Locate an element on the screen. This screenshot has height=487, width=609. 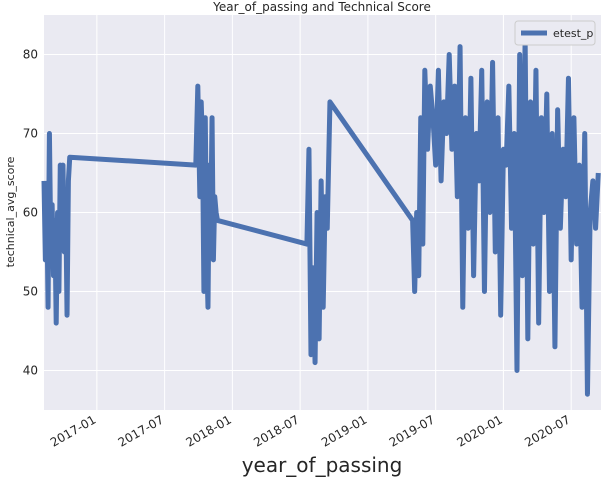
x-tick-label: 2019-01 is located at coordinates (344, 430).